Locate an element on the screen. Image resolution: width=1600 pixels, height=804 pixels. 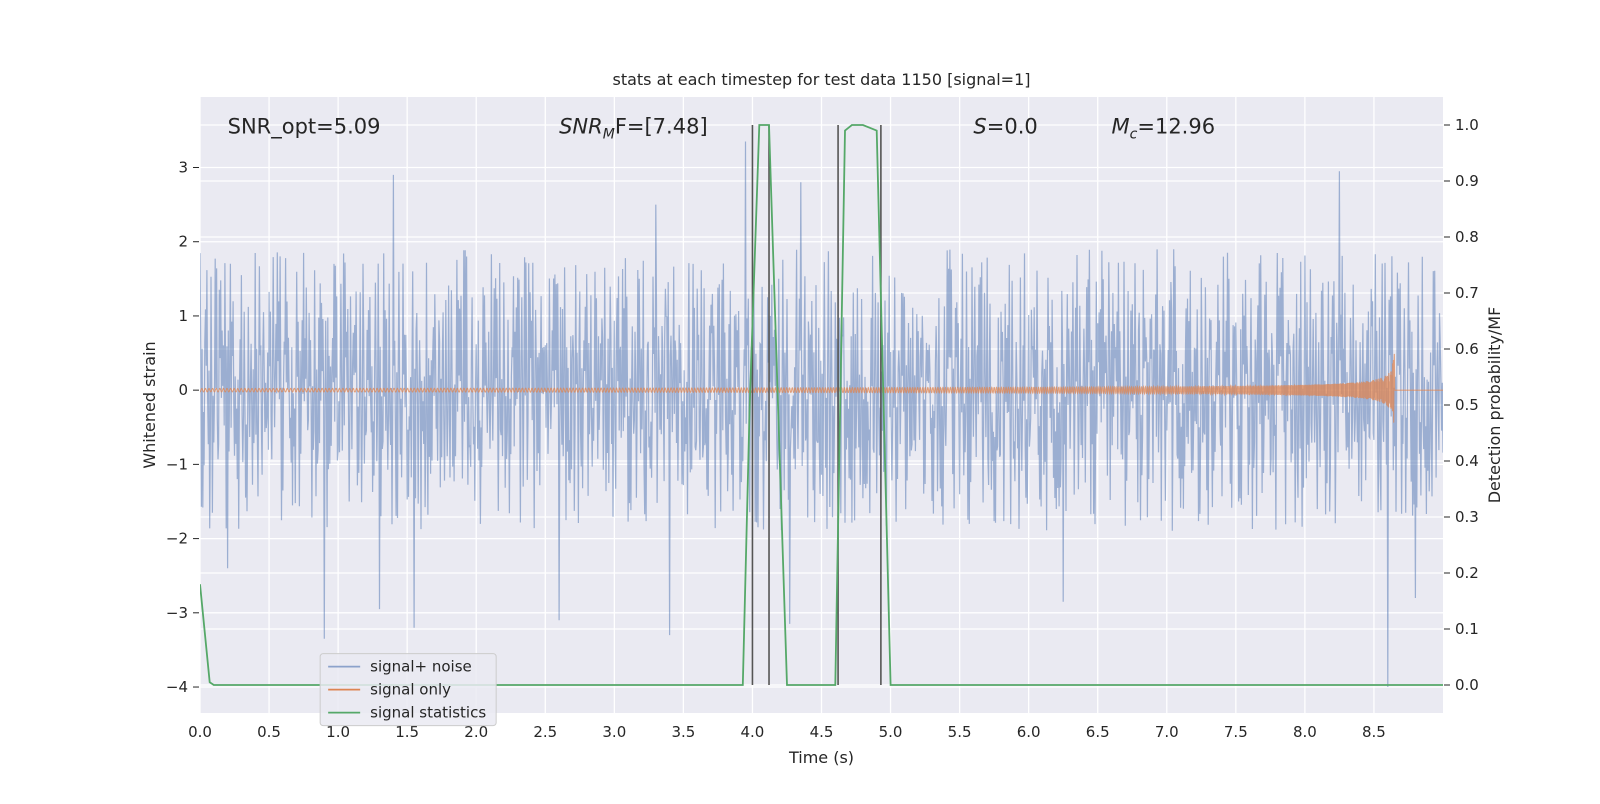
annotation-snr-mf-sub: M is located at coordinates (609, 135).